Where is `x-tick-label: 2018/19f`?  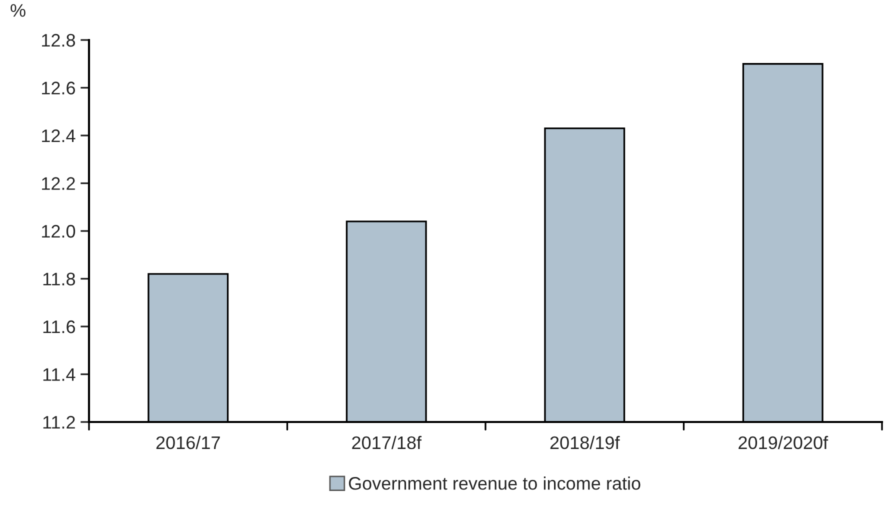 x-tick-label: 2018/19f is located at coordinates (585, 443).